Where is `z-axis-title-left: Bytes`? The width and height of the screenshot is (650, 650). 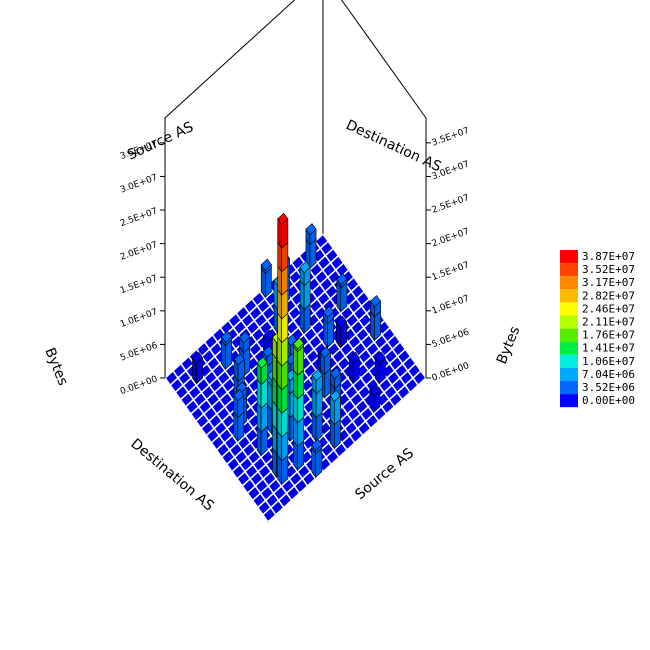
z-axis-title-left: Bytes is located at coordinates (56, 367).